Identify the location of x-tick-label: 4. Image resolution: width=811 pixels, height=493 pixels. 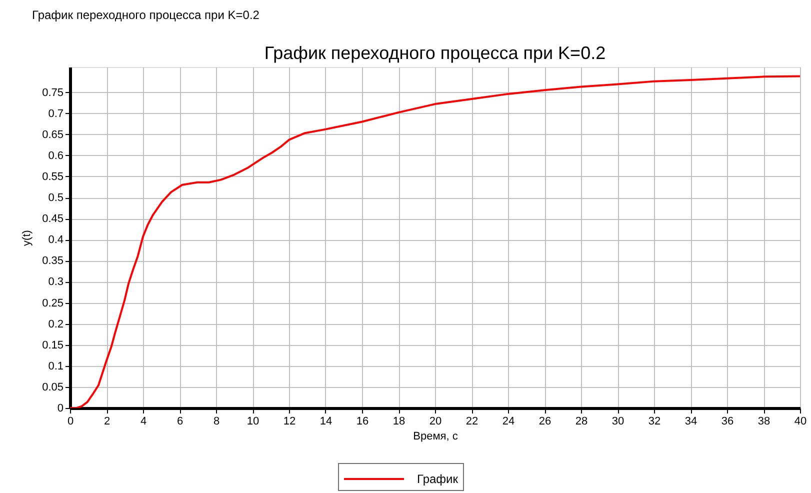
(143, 422).